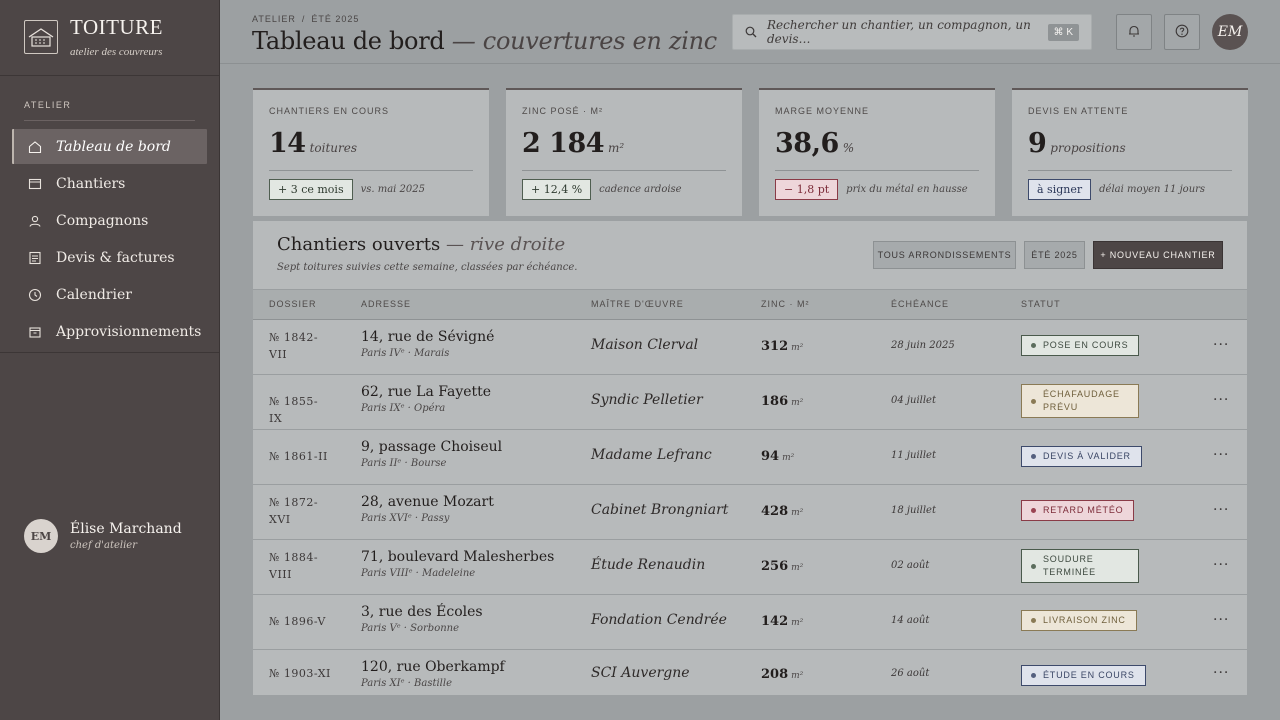 The image size is (1280, 720). I want to click on zinc-value: 142, so click(775, 621).